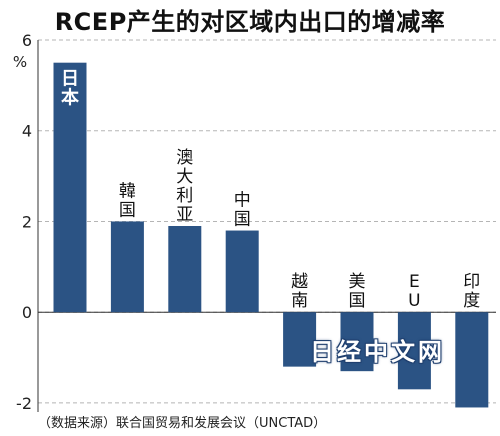  Describe the element at coordinates (299, 282) in the screenshot. I see `category-label: 越` at that location.